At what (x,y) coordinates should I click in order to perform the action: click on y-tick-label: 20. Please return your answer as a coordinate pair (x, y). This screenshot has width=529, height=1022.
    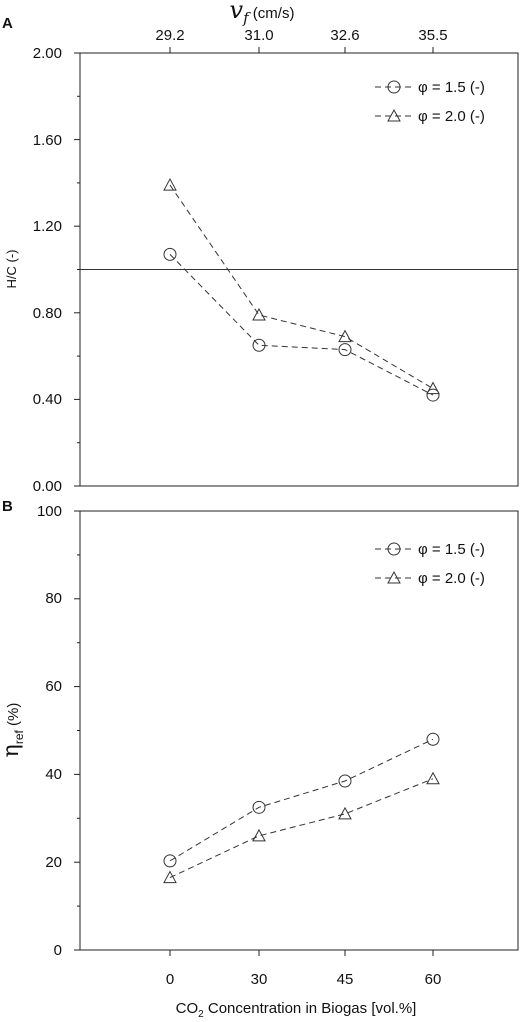
    Looking at the image, I should click on (53, 862).